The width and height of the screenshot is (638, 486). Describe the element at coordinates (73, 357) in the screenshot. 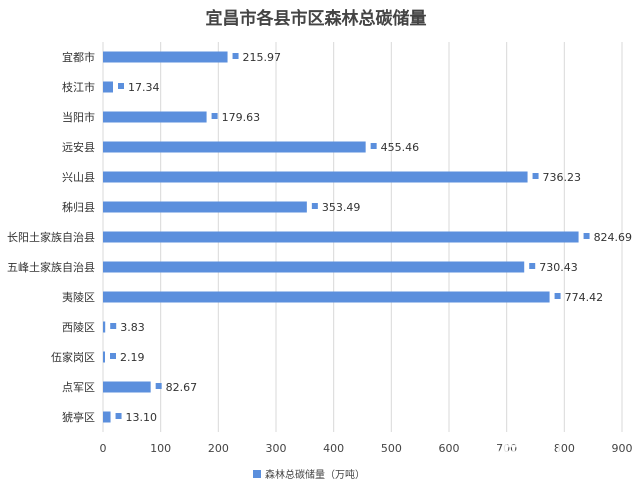

I see `category-label: 伍家岗区` at that location.